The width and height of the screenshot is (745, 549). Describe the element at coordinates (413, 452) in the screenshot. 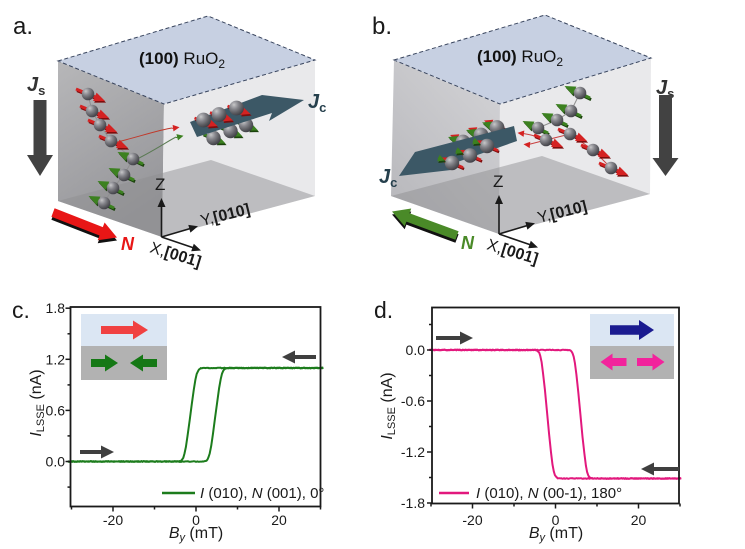

I see `svg-text: -1.2` at that location.